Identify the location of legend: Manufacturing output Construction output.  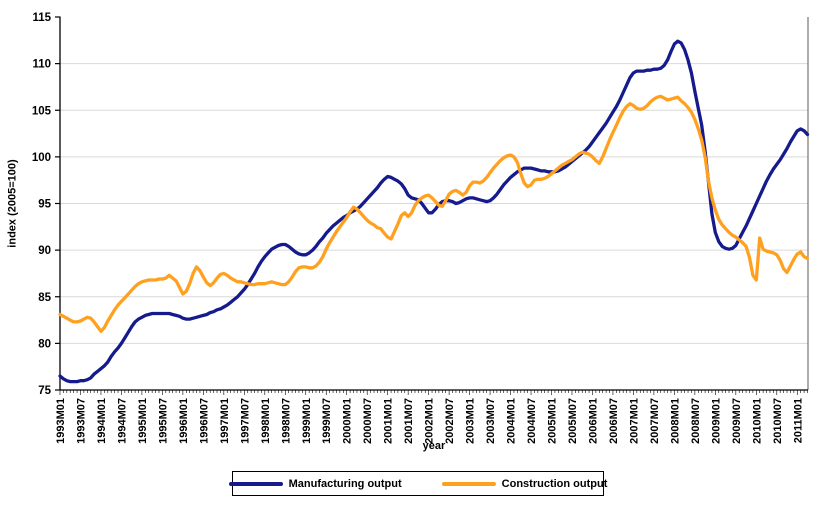
(417, 483).